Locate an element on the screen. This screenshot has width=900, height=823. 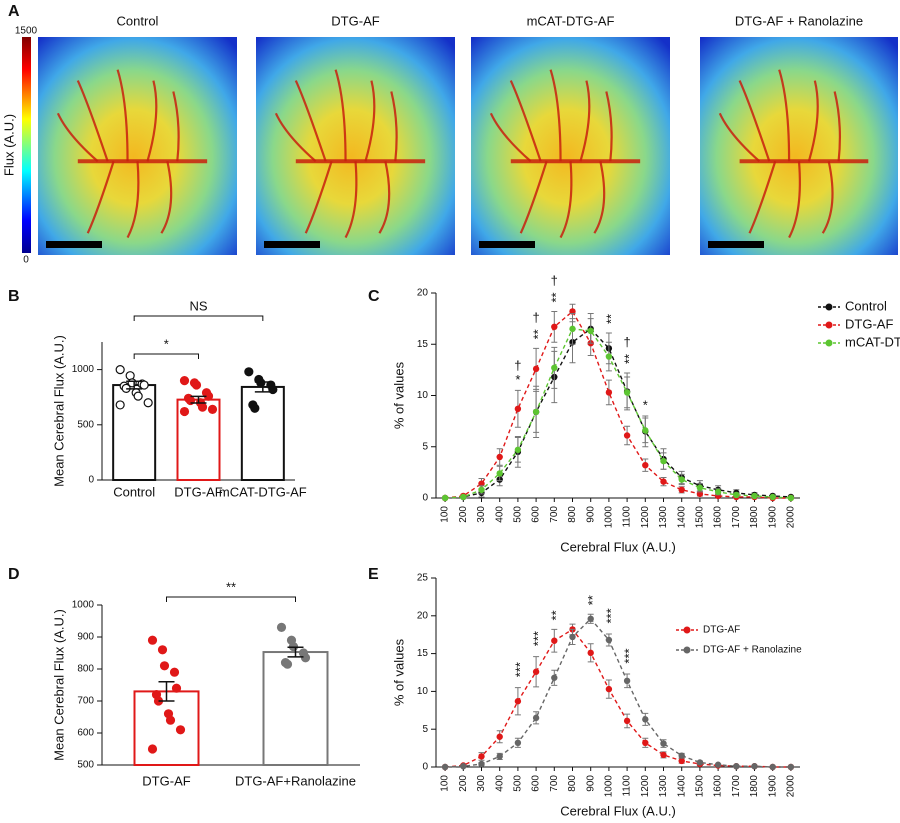
x-tick-label: 1300 is located at coordinates (663, 786).